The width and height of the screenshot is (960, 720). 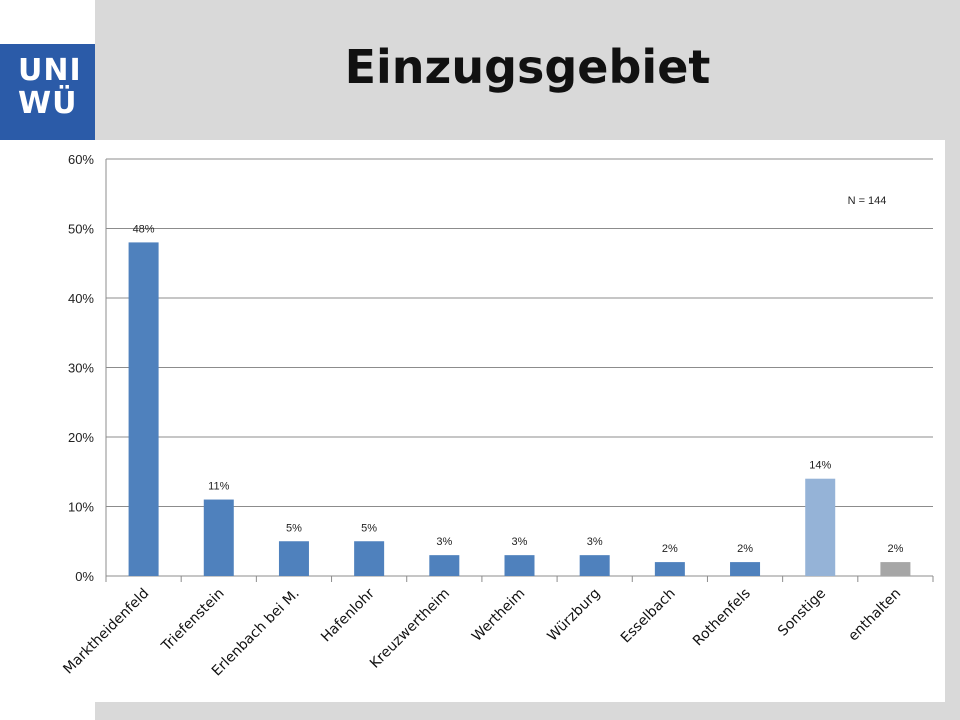 What do you see at coordinates (722, 618) in the screenshot?
I see `x-category-label: Rothenfels` at bounding box center [722, 618].